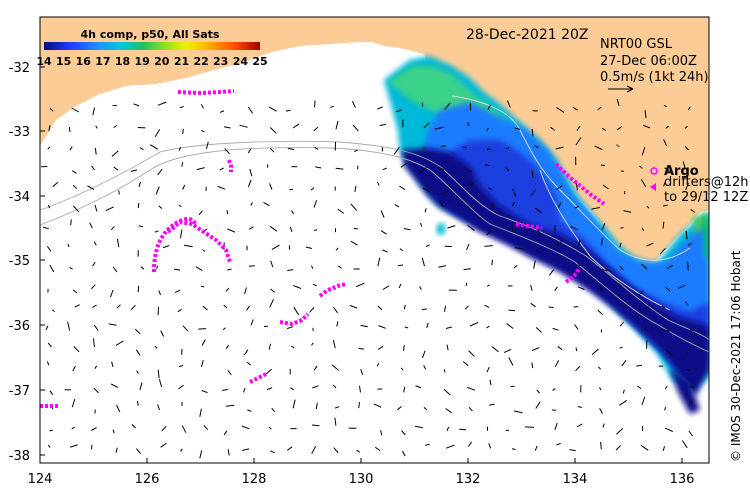 This screenshot has width=750, height=496. Describe the element at coordinates (147, 479) in the screenshot. I see `x-tick-label: 126` at that location.